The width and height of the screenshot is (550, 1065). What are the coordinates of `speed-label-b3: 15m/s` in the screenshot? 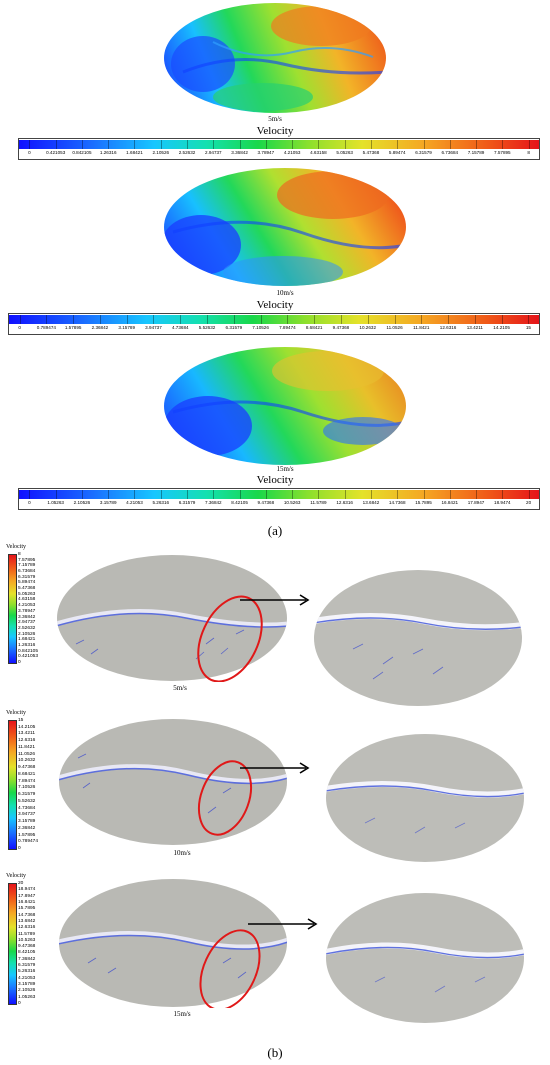 It's located at (182, 1014).